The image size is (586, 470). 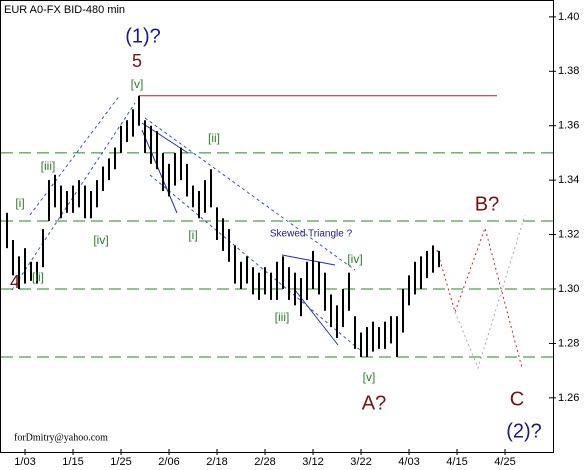 What do you see at coordinates (24, 462) in the screenshot?
I see `x-tick-label: 1/03` at bounding box center [24, 462].